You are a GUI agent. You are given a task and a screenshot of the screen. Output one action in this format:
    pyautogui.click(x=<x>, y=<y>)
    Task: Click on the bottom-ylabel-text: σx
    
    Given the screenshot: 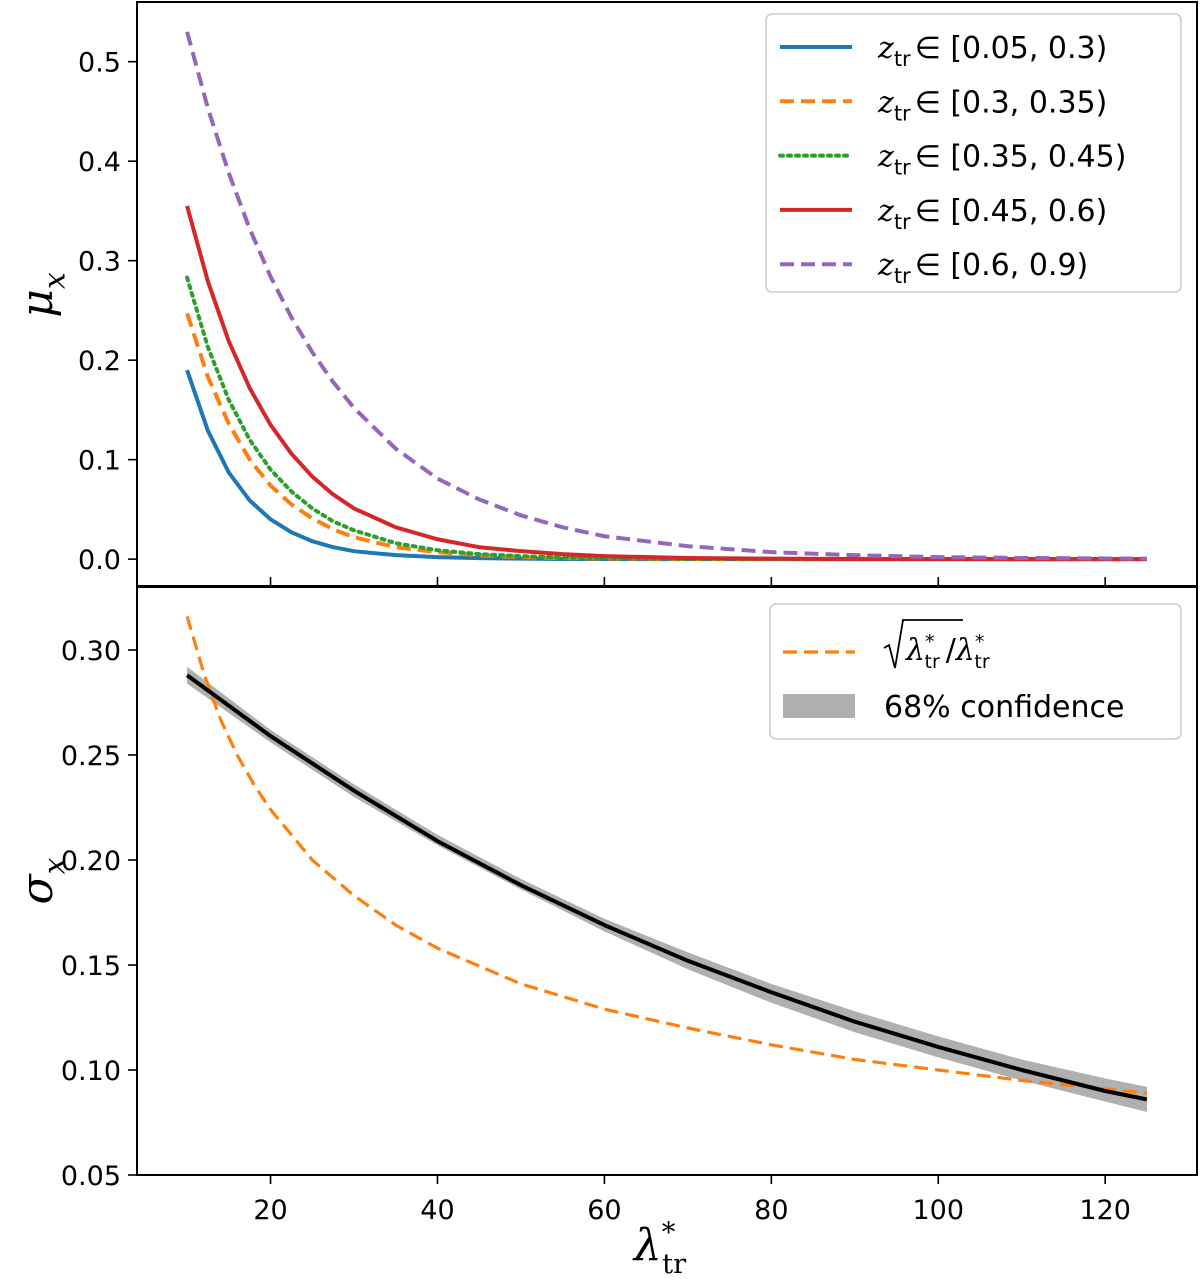 What is the action you would take?
    pyautogui.click(x=42, y=880)
    